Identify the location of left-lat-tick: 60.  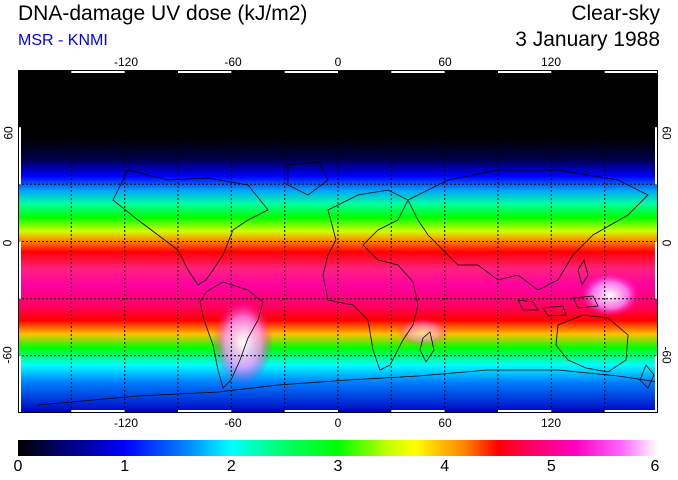
(8, 133).